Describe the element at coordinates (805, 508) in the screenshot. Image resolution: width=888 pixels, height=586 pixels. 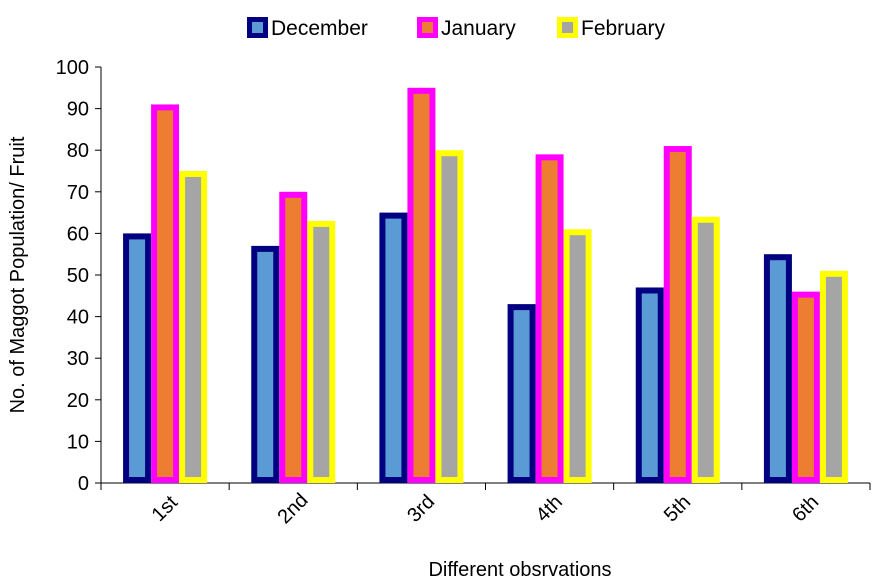
I see `x-tick-label: 6th` at that location.